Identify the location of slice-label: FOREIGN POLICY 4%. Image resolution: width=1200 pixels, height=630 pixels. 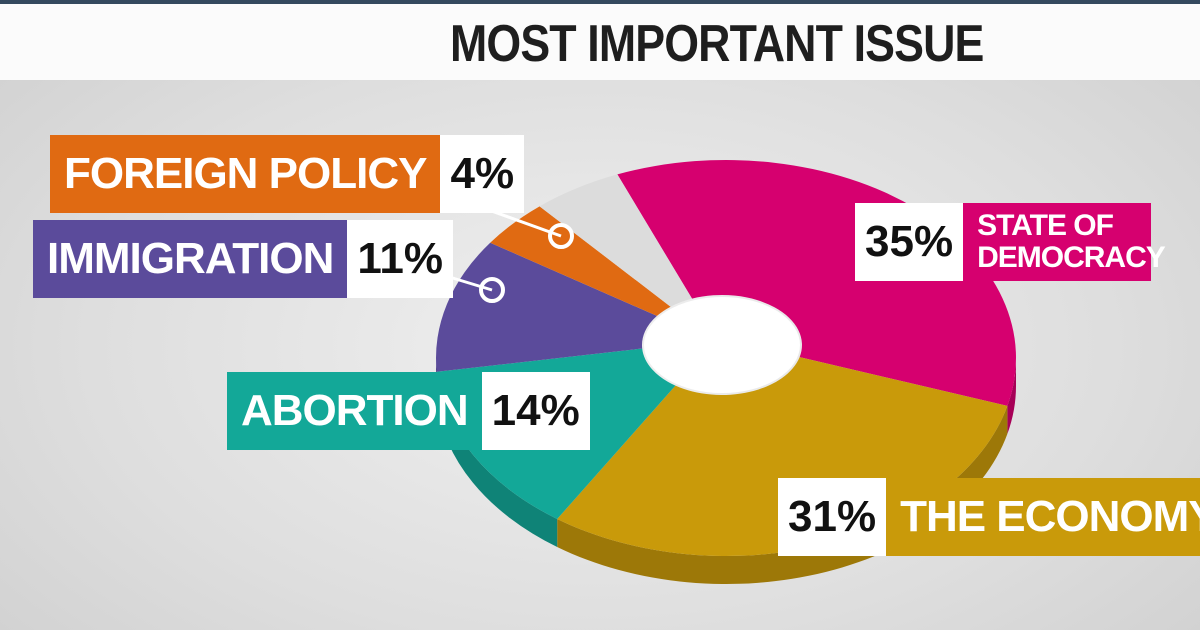
(287, 174).